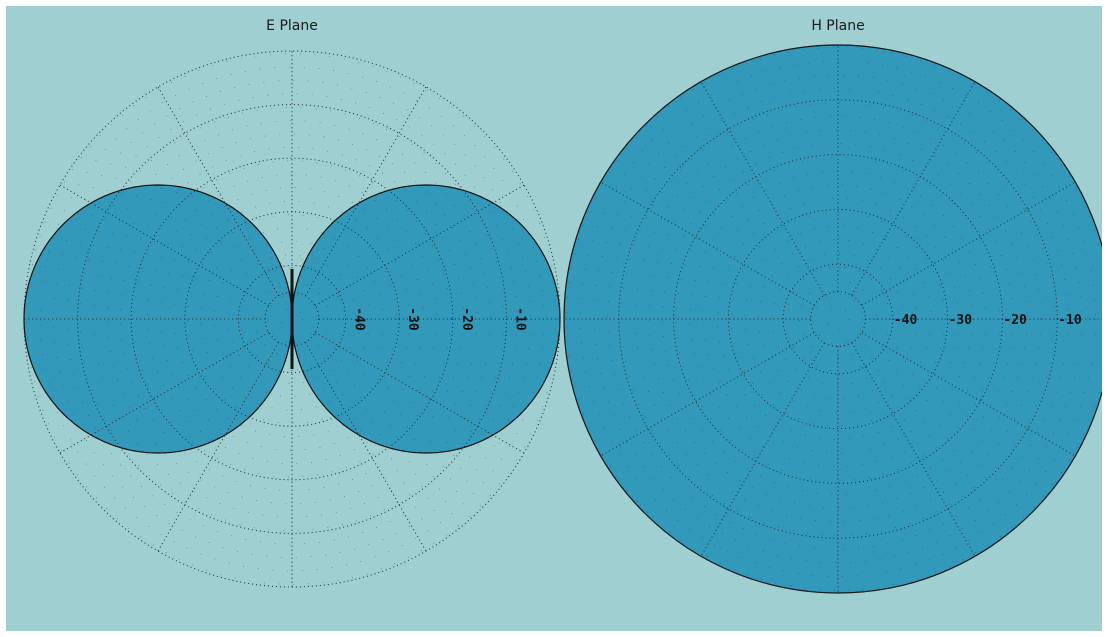 Image resolution: width=1108 pixels, height=637 pixels. What do you see at coordinates (838, 26) in the screenshot?
I see `h-plane-title: H Plane` at bounding box center [838, 26].